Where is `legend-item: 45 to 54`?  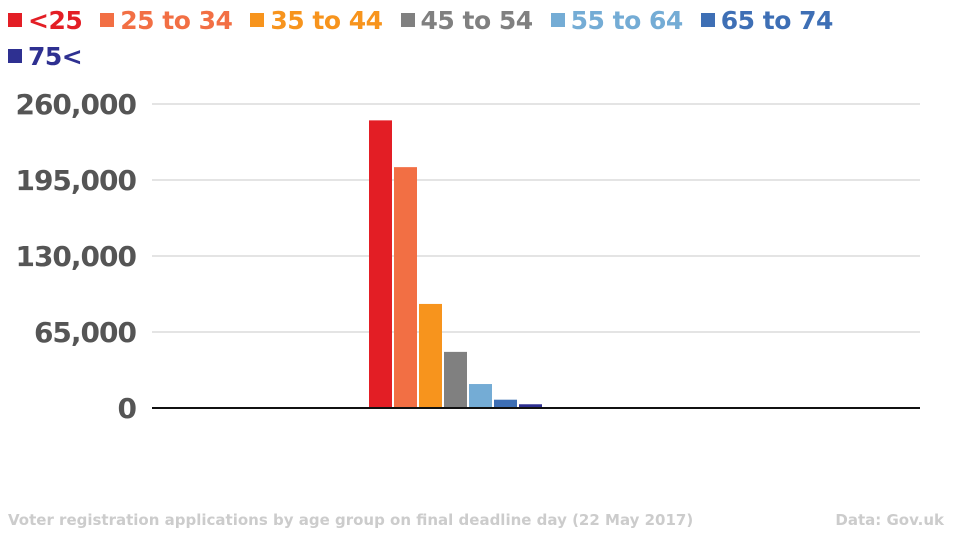 legend-item: 45 to 54 is located at coordinates (467, 20).